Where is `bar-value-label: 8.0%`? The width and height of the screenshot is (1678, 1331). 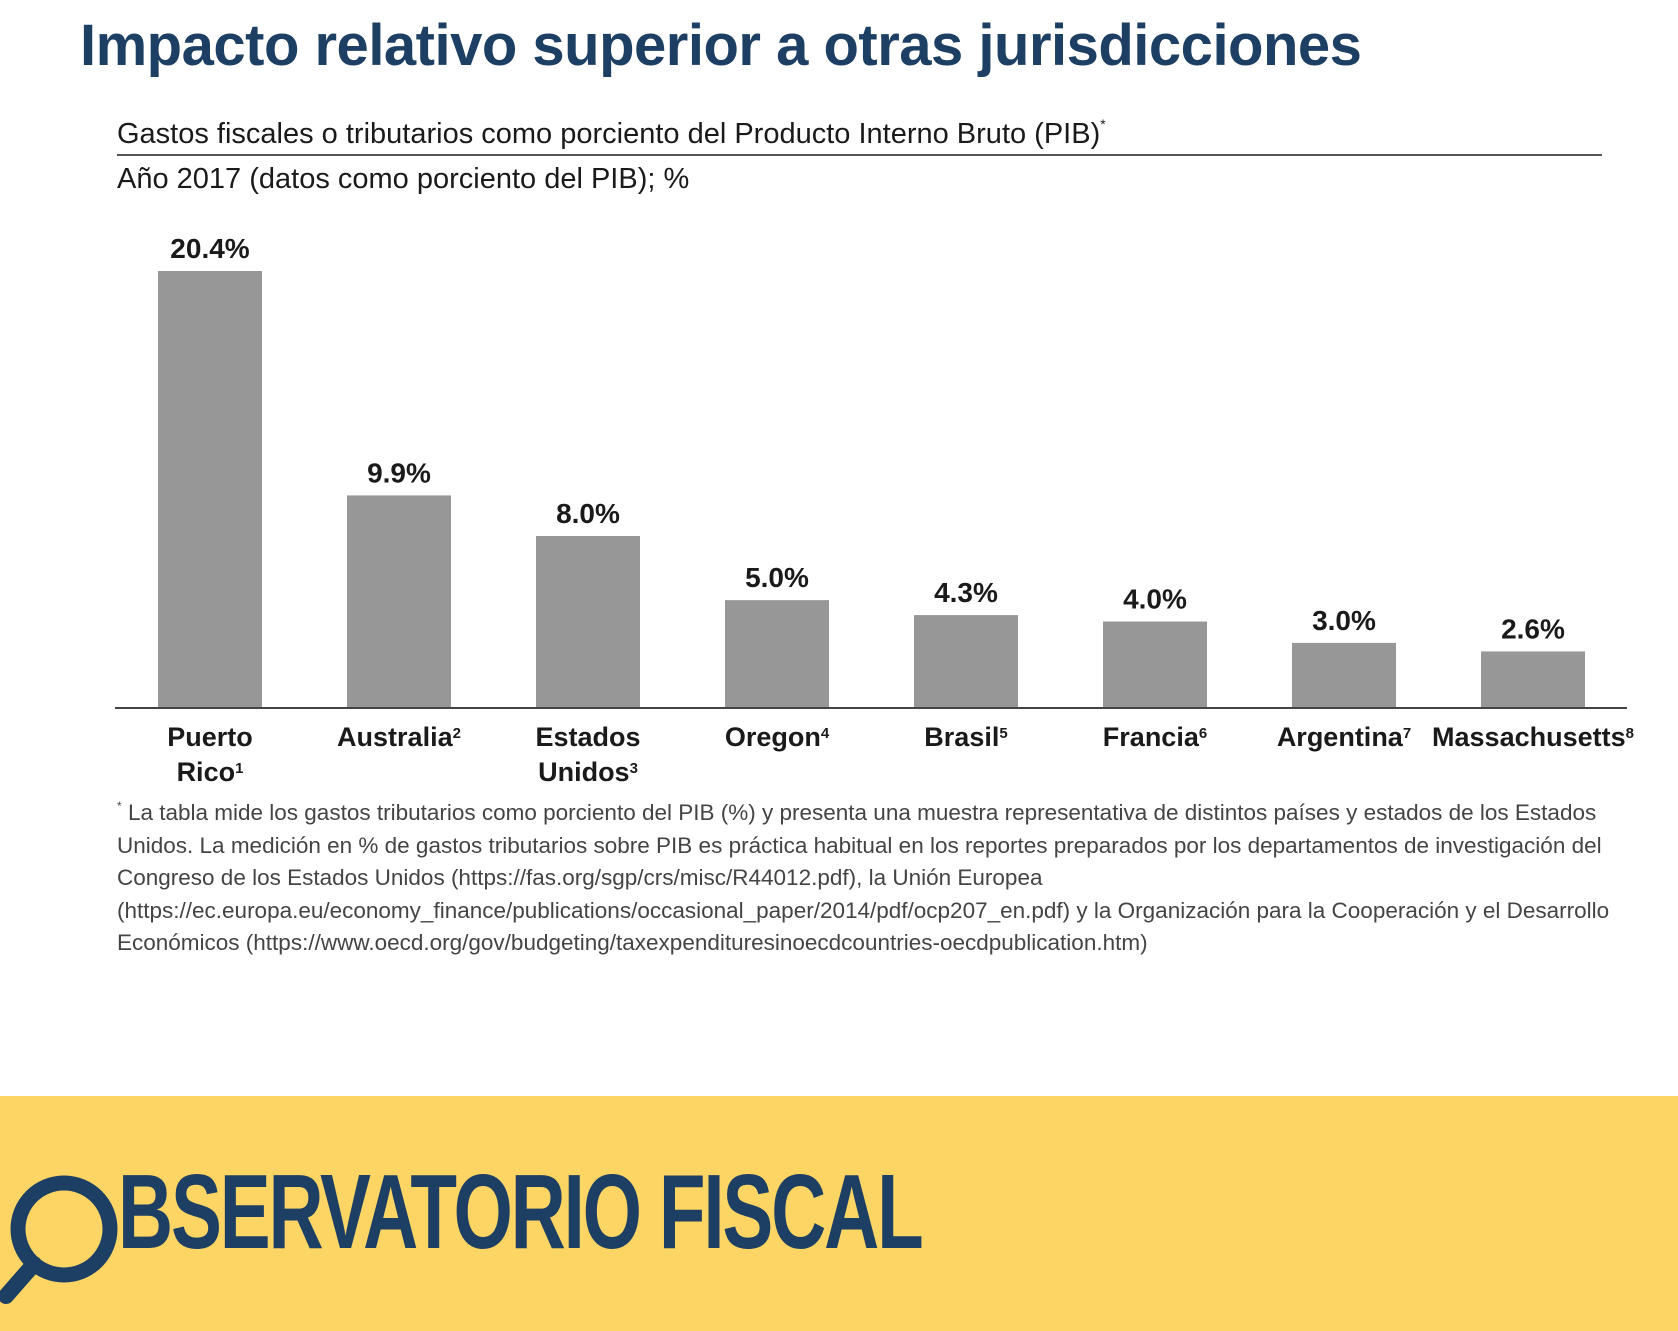 bar-value-label: 8.0% is located at coordinates (588, 513).